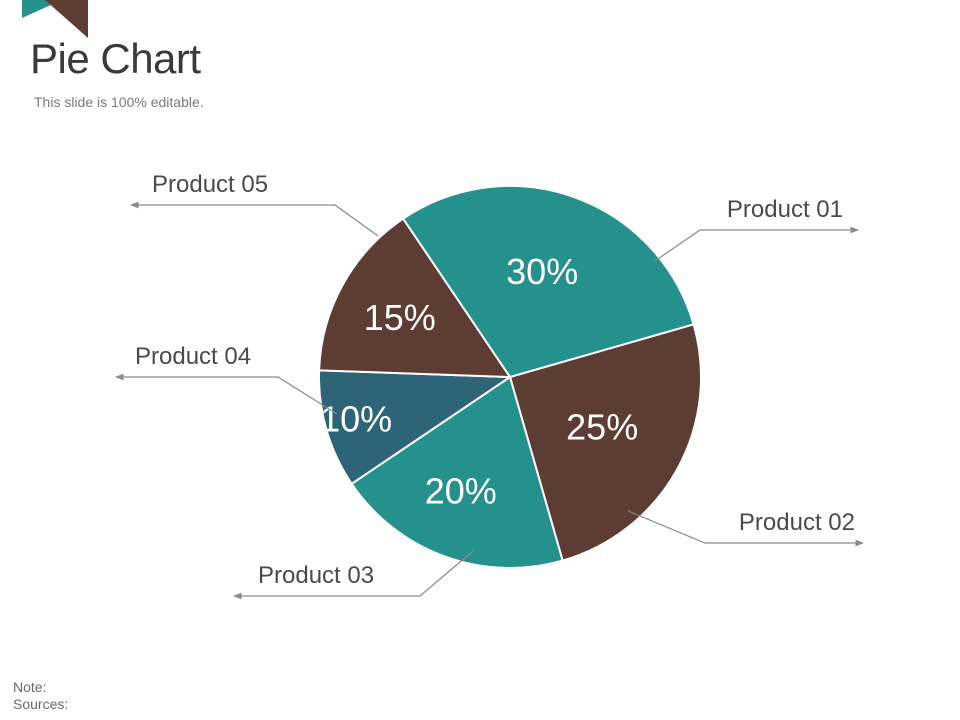  What do you see at coordinates (316, 575) in the screenshot?
I see `slice-category-label-3: Product 03` at bounding box center [316, 575].